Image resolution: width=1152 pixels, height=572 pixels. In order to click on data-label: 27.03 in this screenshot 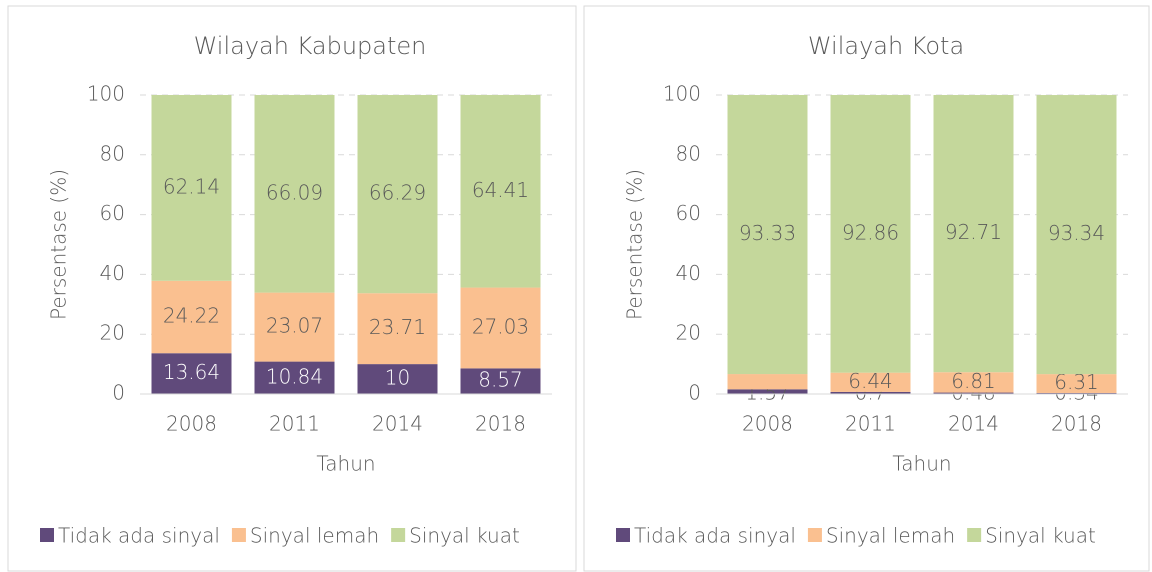, I will do `click(500, 326)`.